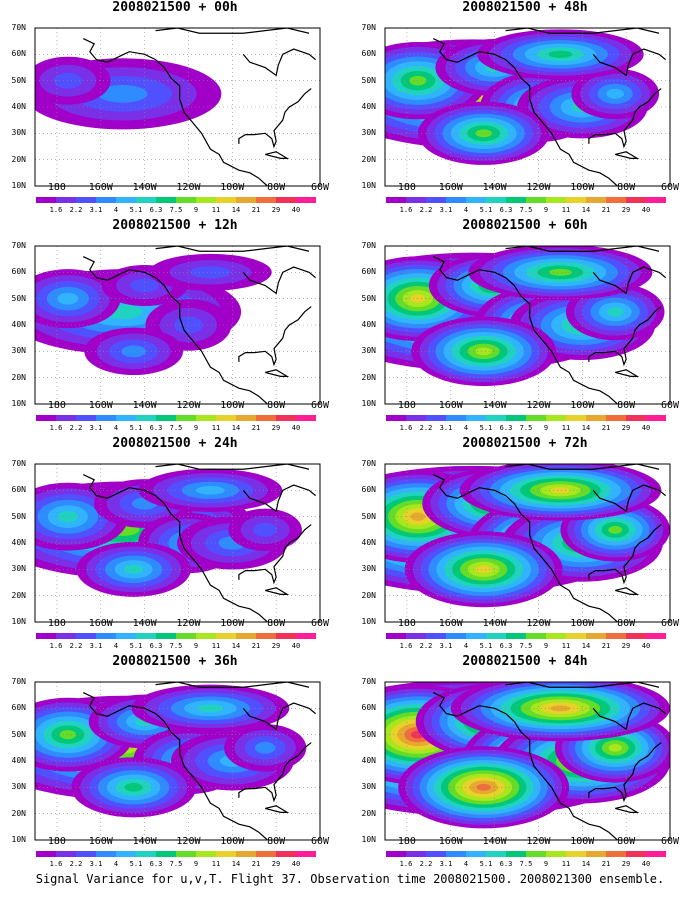 This screenshot has height=900, width=700. Describe the element at coordinates (216, 210) in the screenshot. I see `colorbar-label: 11` at that location.